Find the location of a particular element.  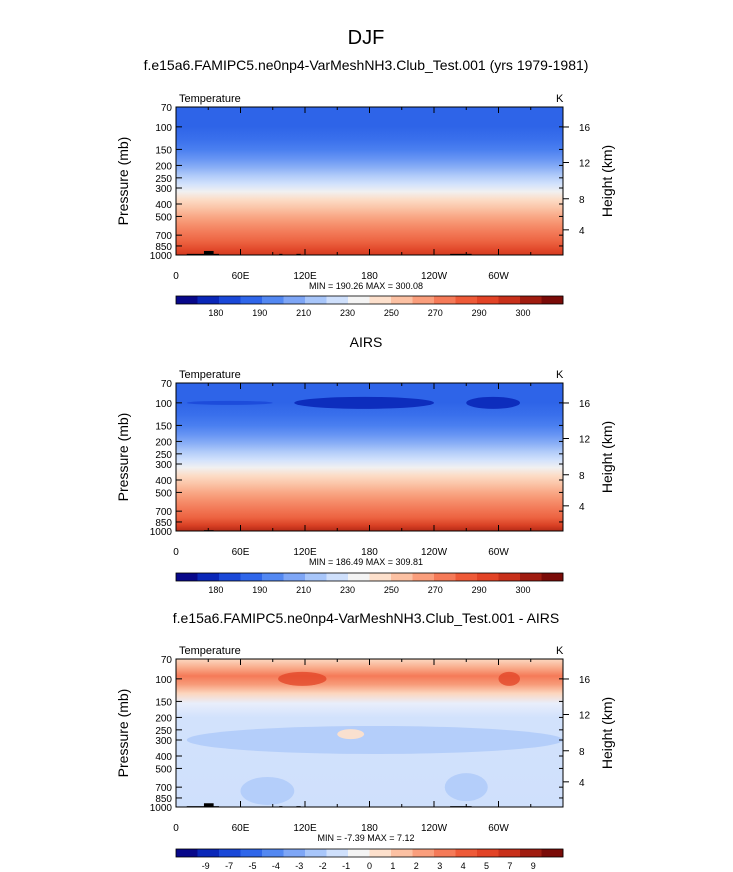

colorbar-label: 7 is located at coordinates (509, 866).